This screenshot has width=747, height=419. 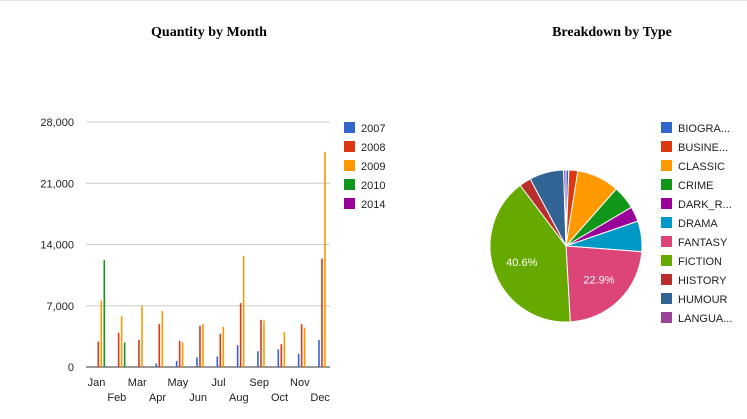 I want to click on bar-2007-dec, so click(x=319, y=353).